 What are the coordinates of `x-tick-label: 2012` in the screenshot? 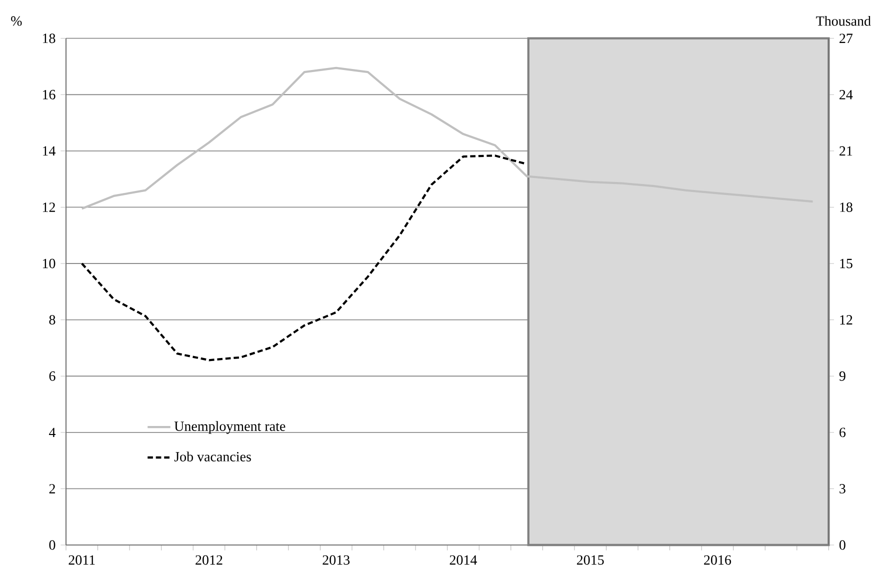 It's located at (209, 560).